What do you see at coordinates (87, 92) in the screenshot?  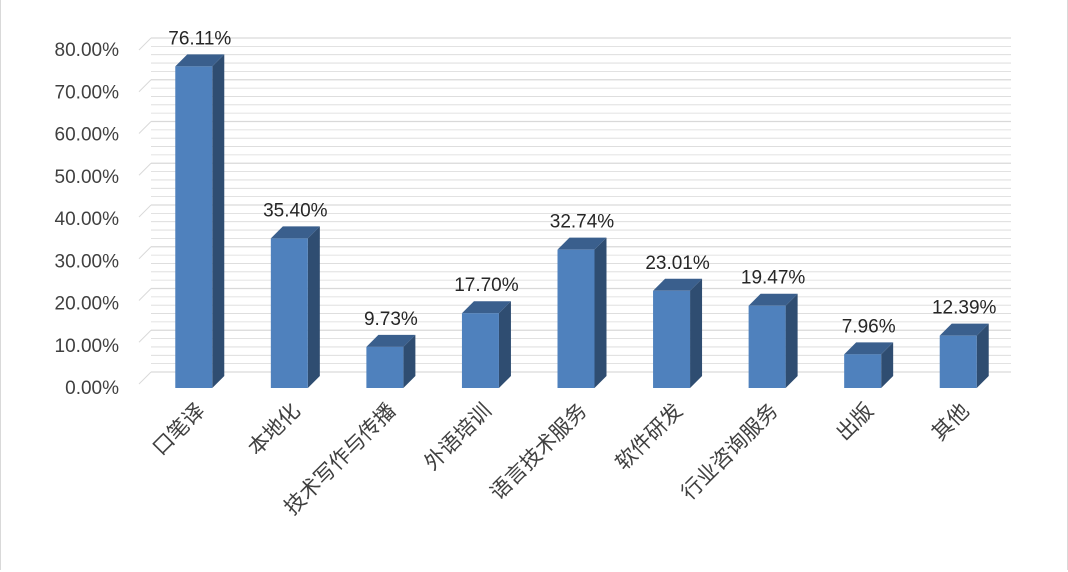 I see `y-tick-label: 70.00%` at bounding box center [87, 92].